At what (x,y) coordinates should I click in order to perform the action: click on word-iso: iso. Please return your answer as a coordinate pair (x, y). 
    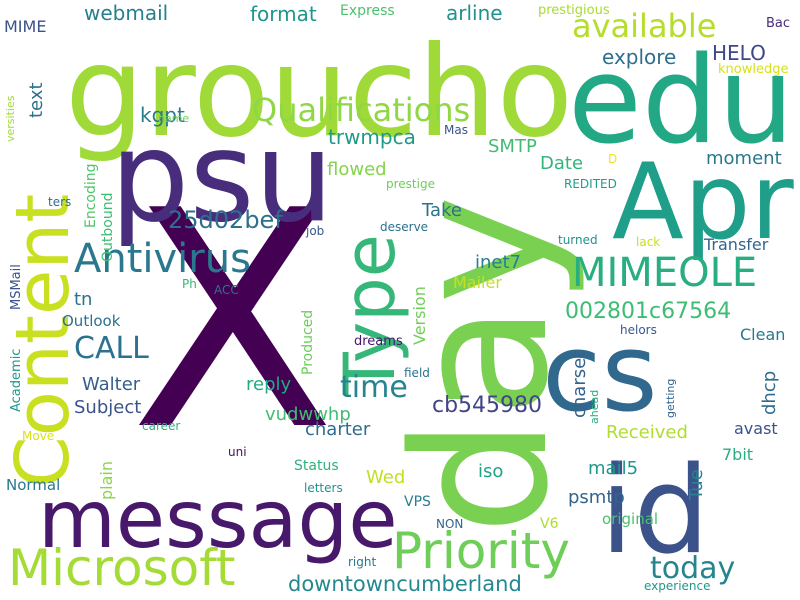
    Looking at the image, I should click on (490, 471).